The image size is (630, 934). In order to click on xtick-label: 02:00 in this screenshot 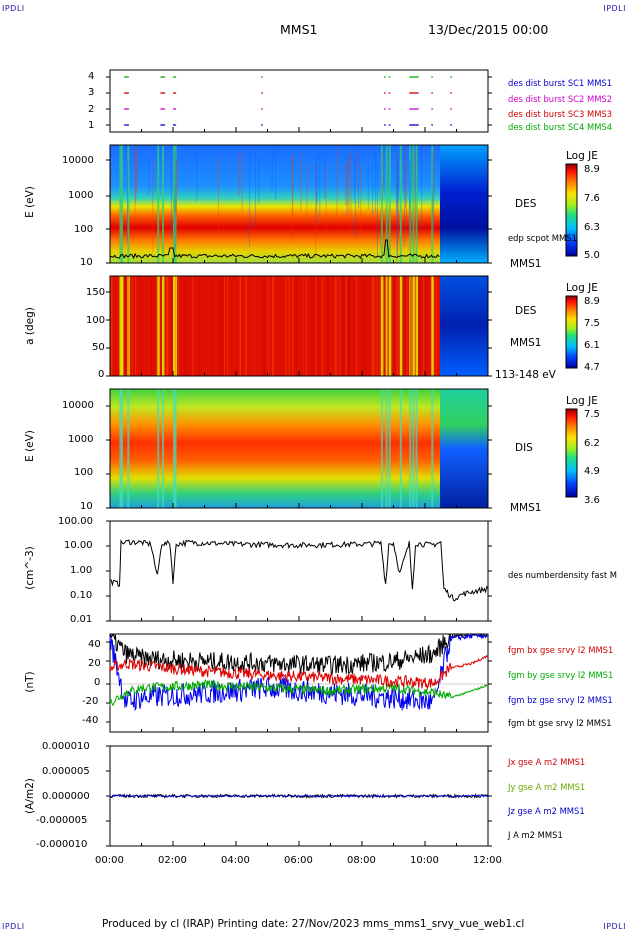, I will do `click(172, 860)`.